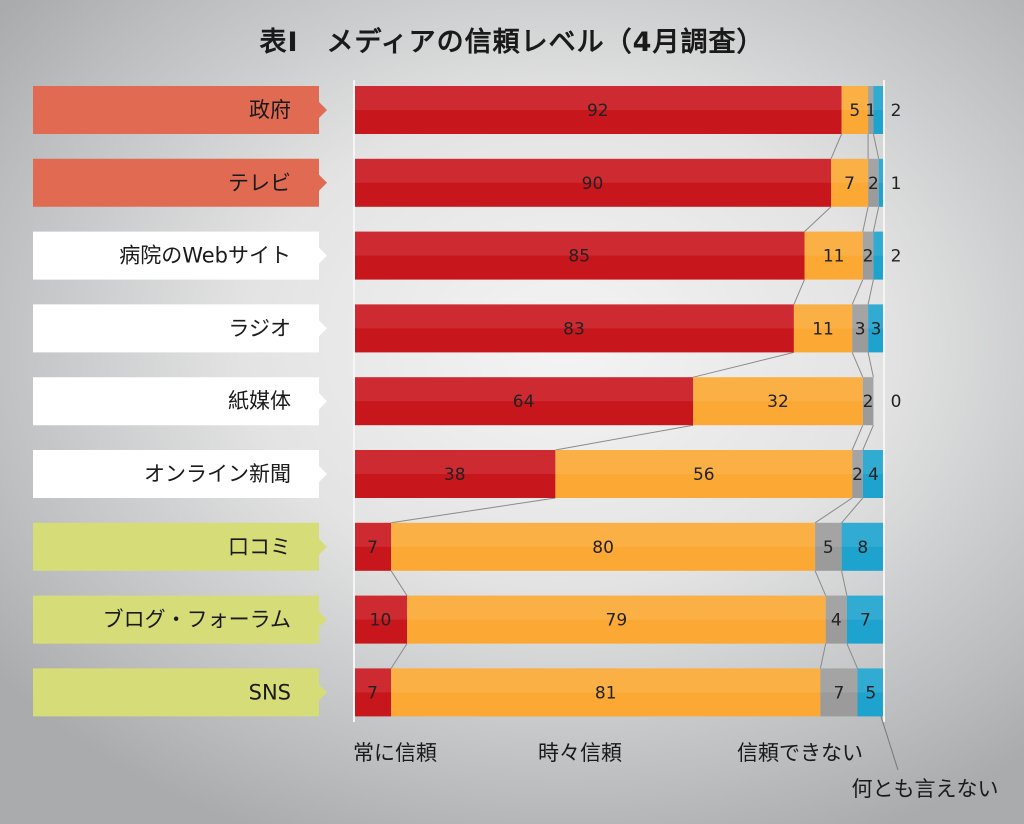  Describe the element at coordinates (270, 692) in the screenshot. I see `category-label: SNS` at that location.